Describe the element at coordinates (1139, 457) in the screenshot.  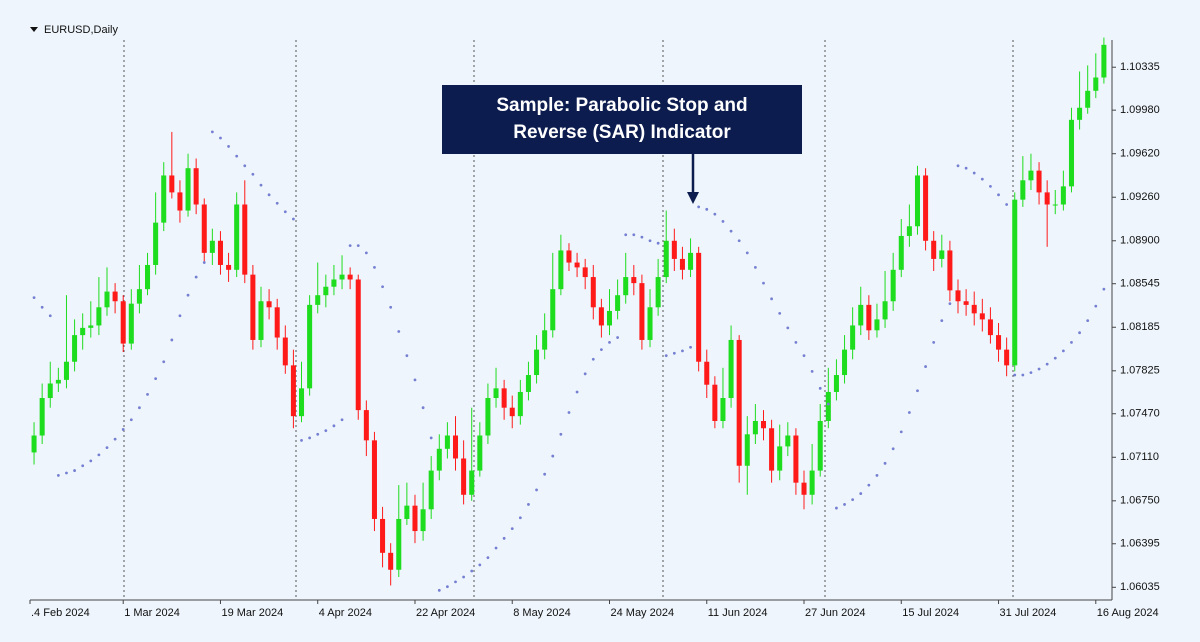
I see `y-tick-label: 1.07110` at that location.